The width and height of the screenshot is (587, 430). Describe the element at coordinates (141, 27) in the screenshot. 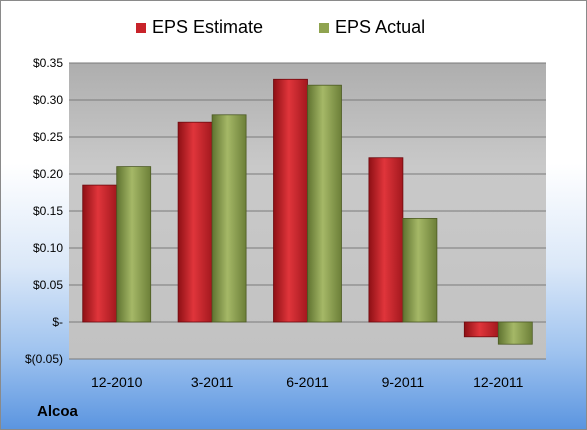

I see `legend-swatch-estimate` at that location.